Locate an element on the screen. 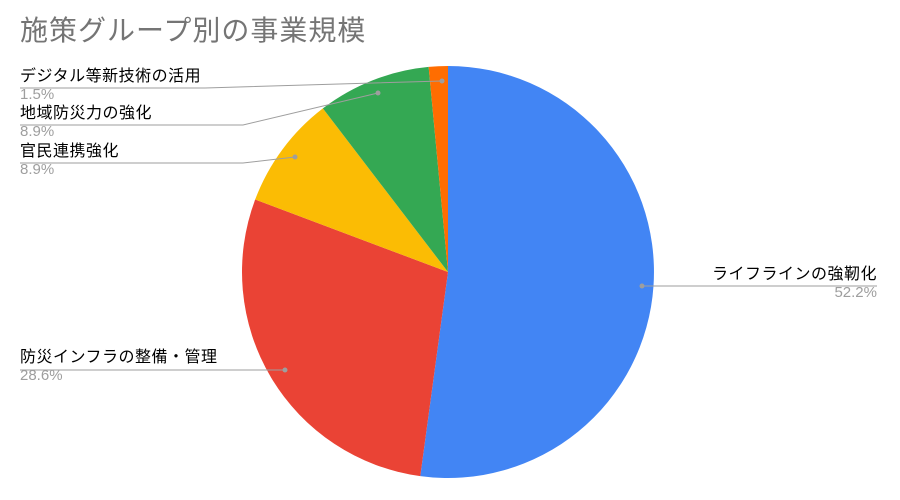 The image size is (900, 500). leader-line-digital-tech is located at coordinates (231, 84).